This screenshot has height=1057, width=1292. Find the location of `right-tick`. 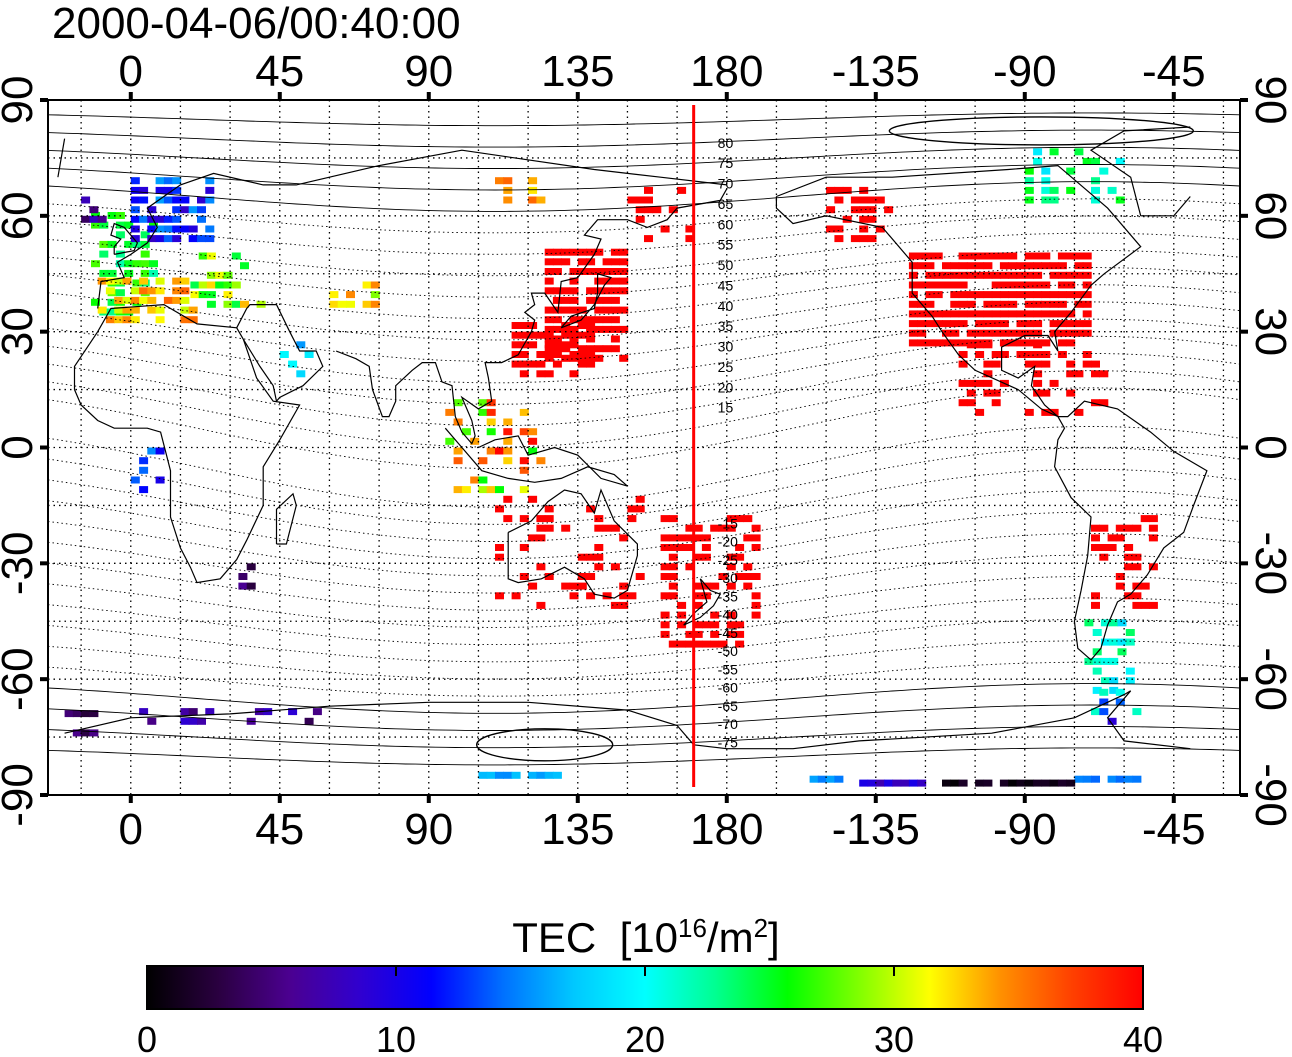

right-tick is located at coordinates (1244, 331).